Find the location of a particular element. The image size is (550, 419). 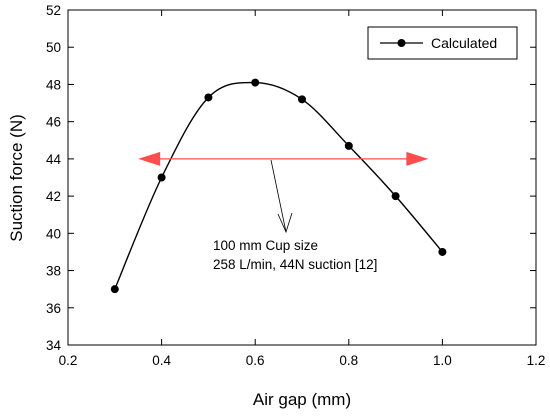

y-tick-label: 34 is located at coordinates (54, 345).